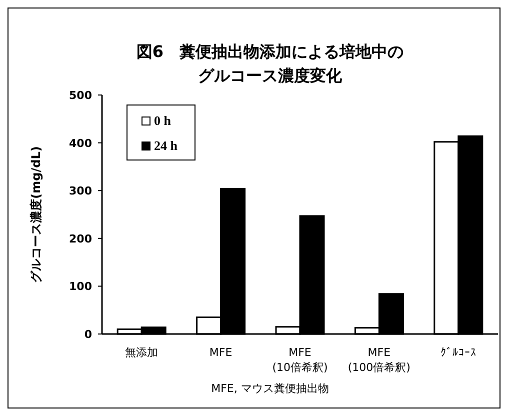 The image size is (509, 416). I want to click on y-tick-label: 500, so click(80, 95).